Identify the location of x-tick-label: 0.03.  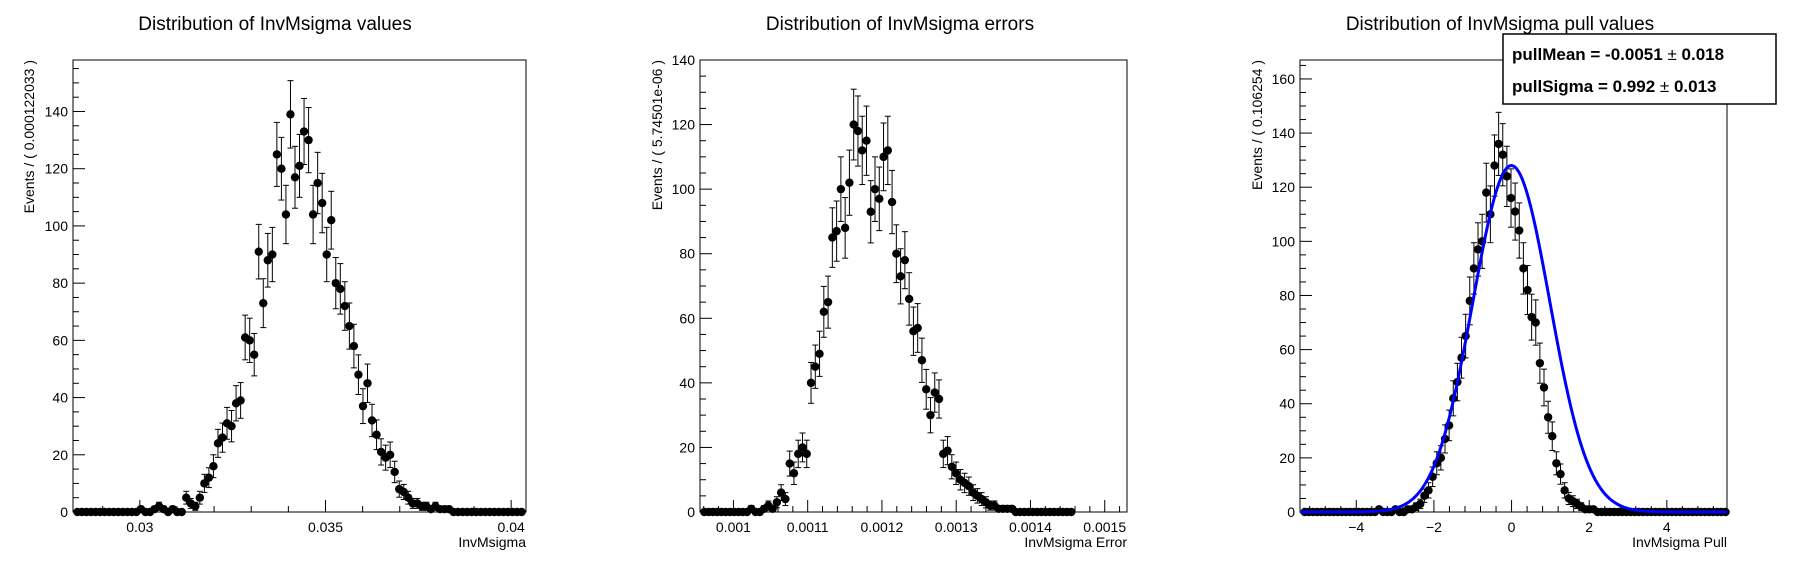
(139, 527).